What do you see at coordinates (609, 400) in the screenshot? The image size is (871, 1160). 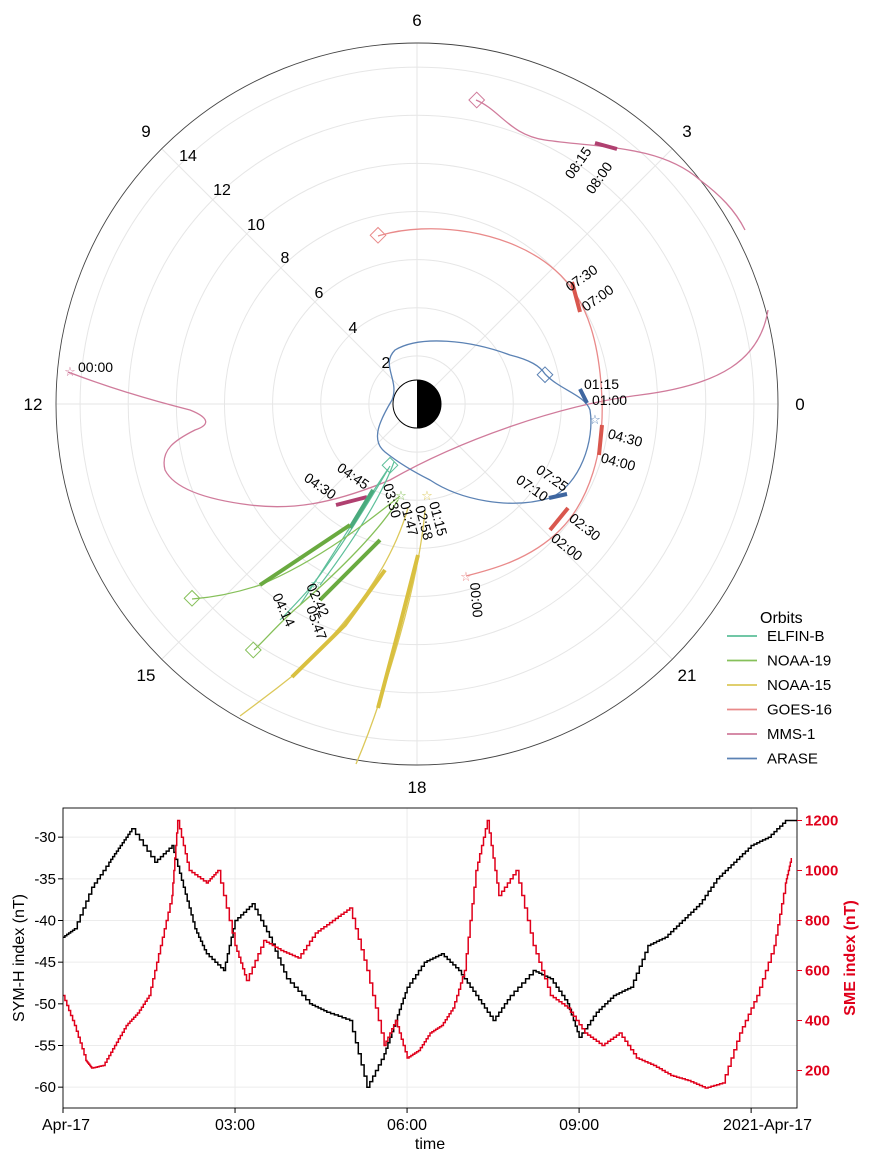 I see `annot-arase-0100: 01:00` at bounding box center [609, 400].